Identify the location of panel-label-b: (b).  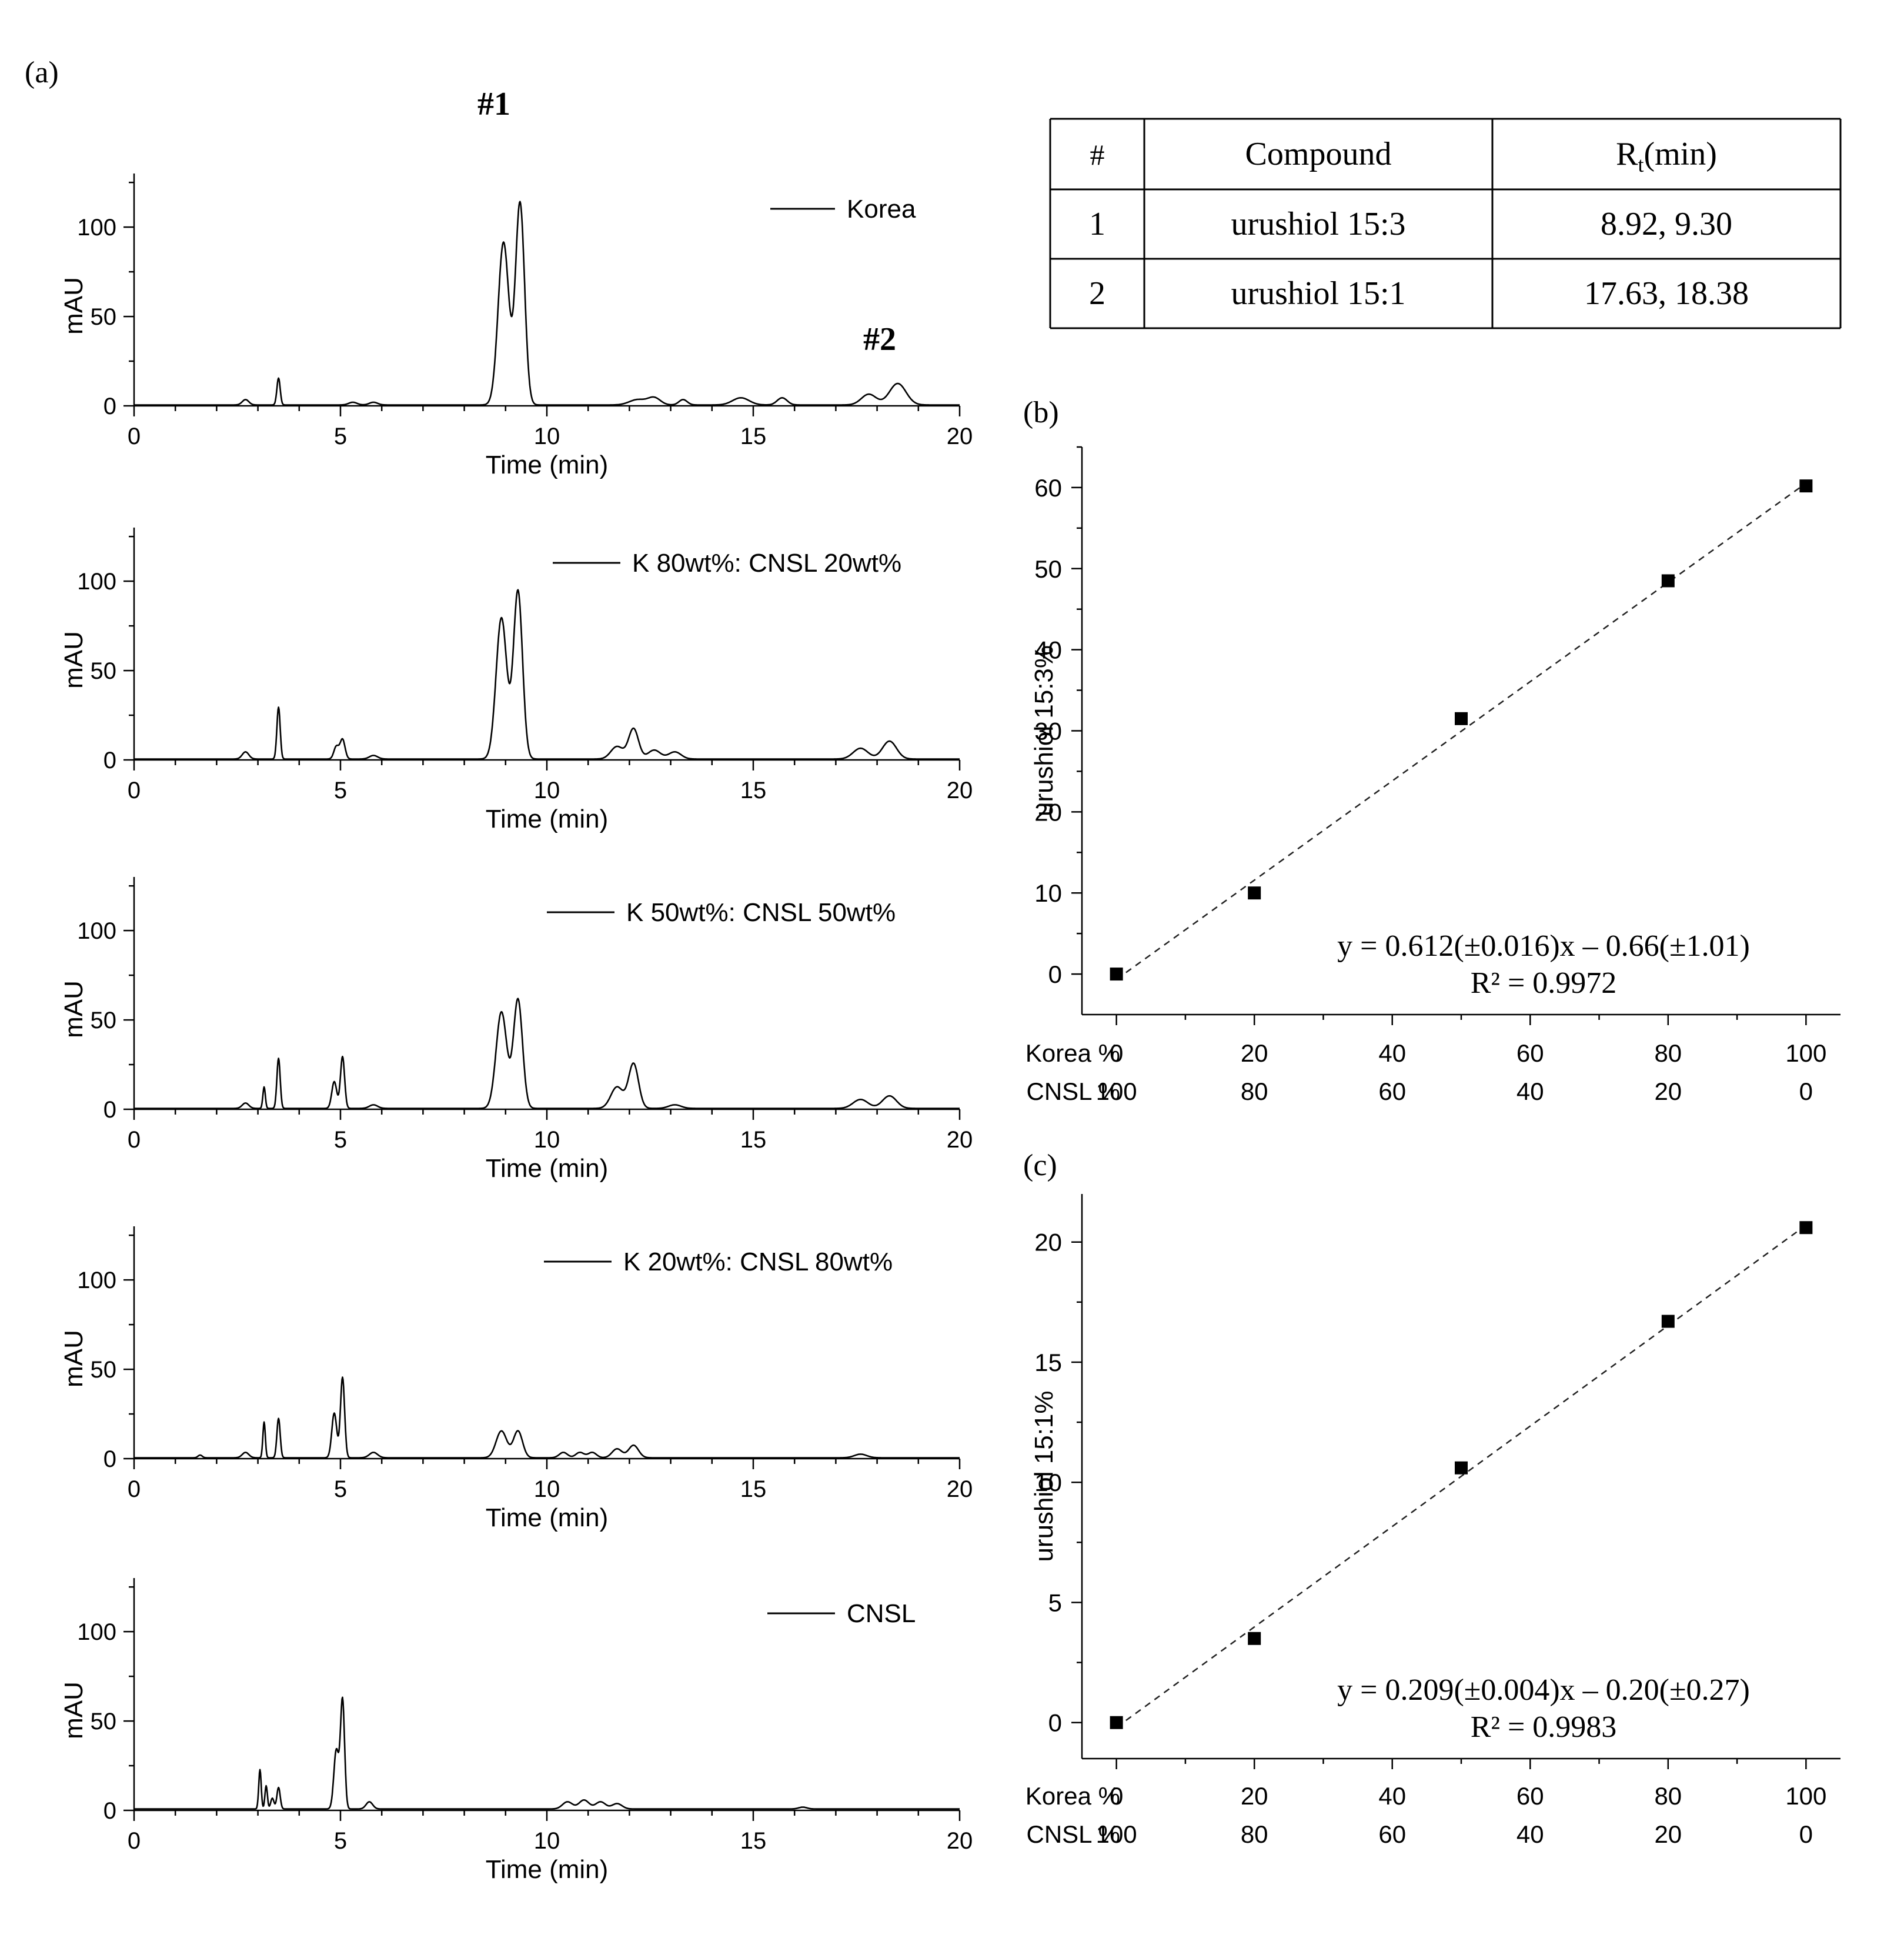
(1041, 413).